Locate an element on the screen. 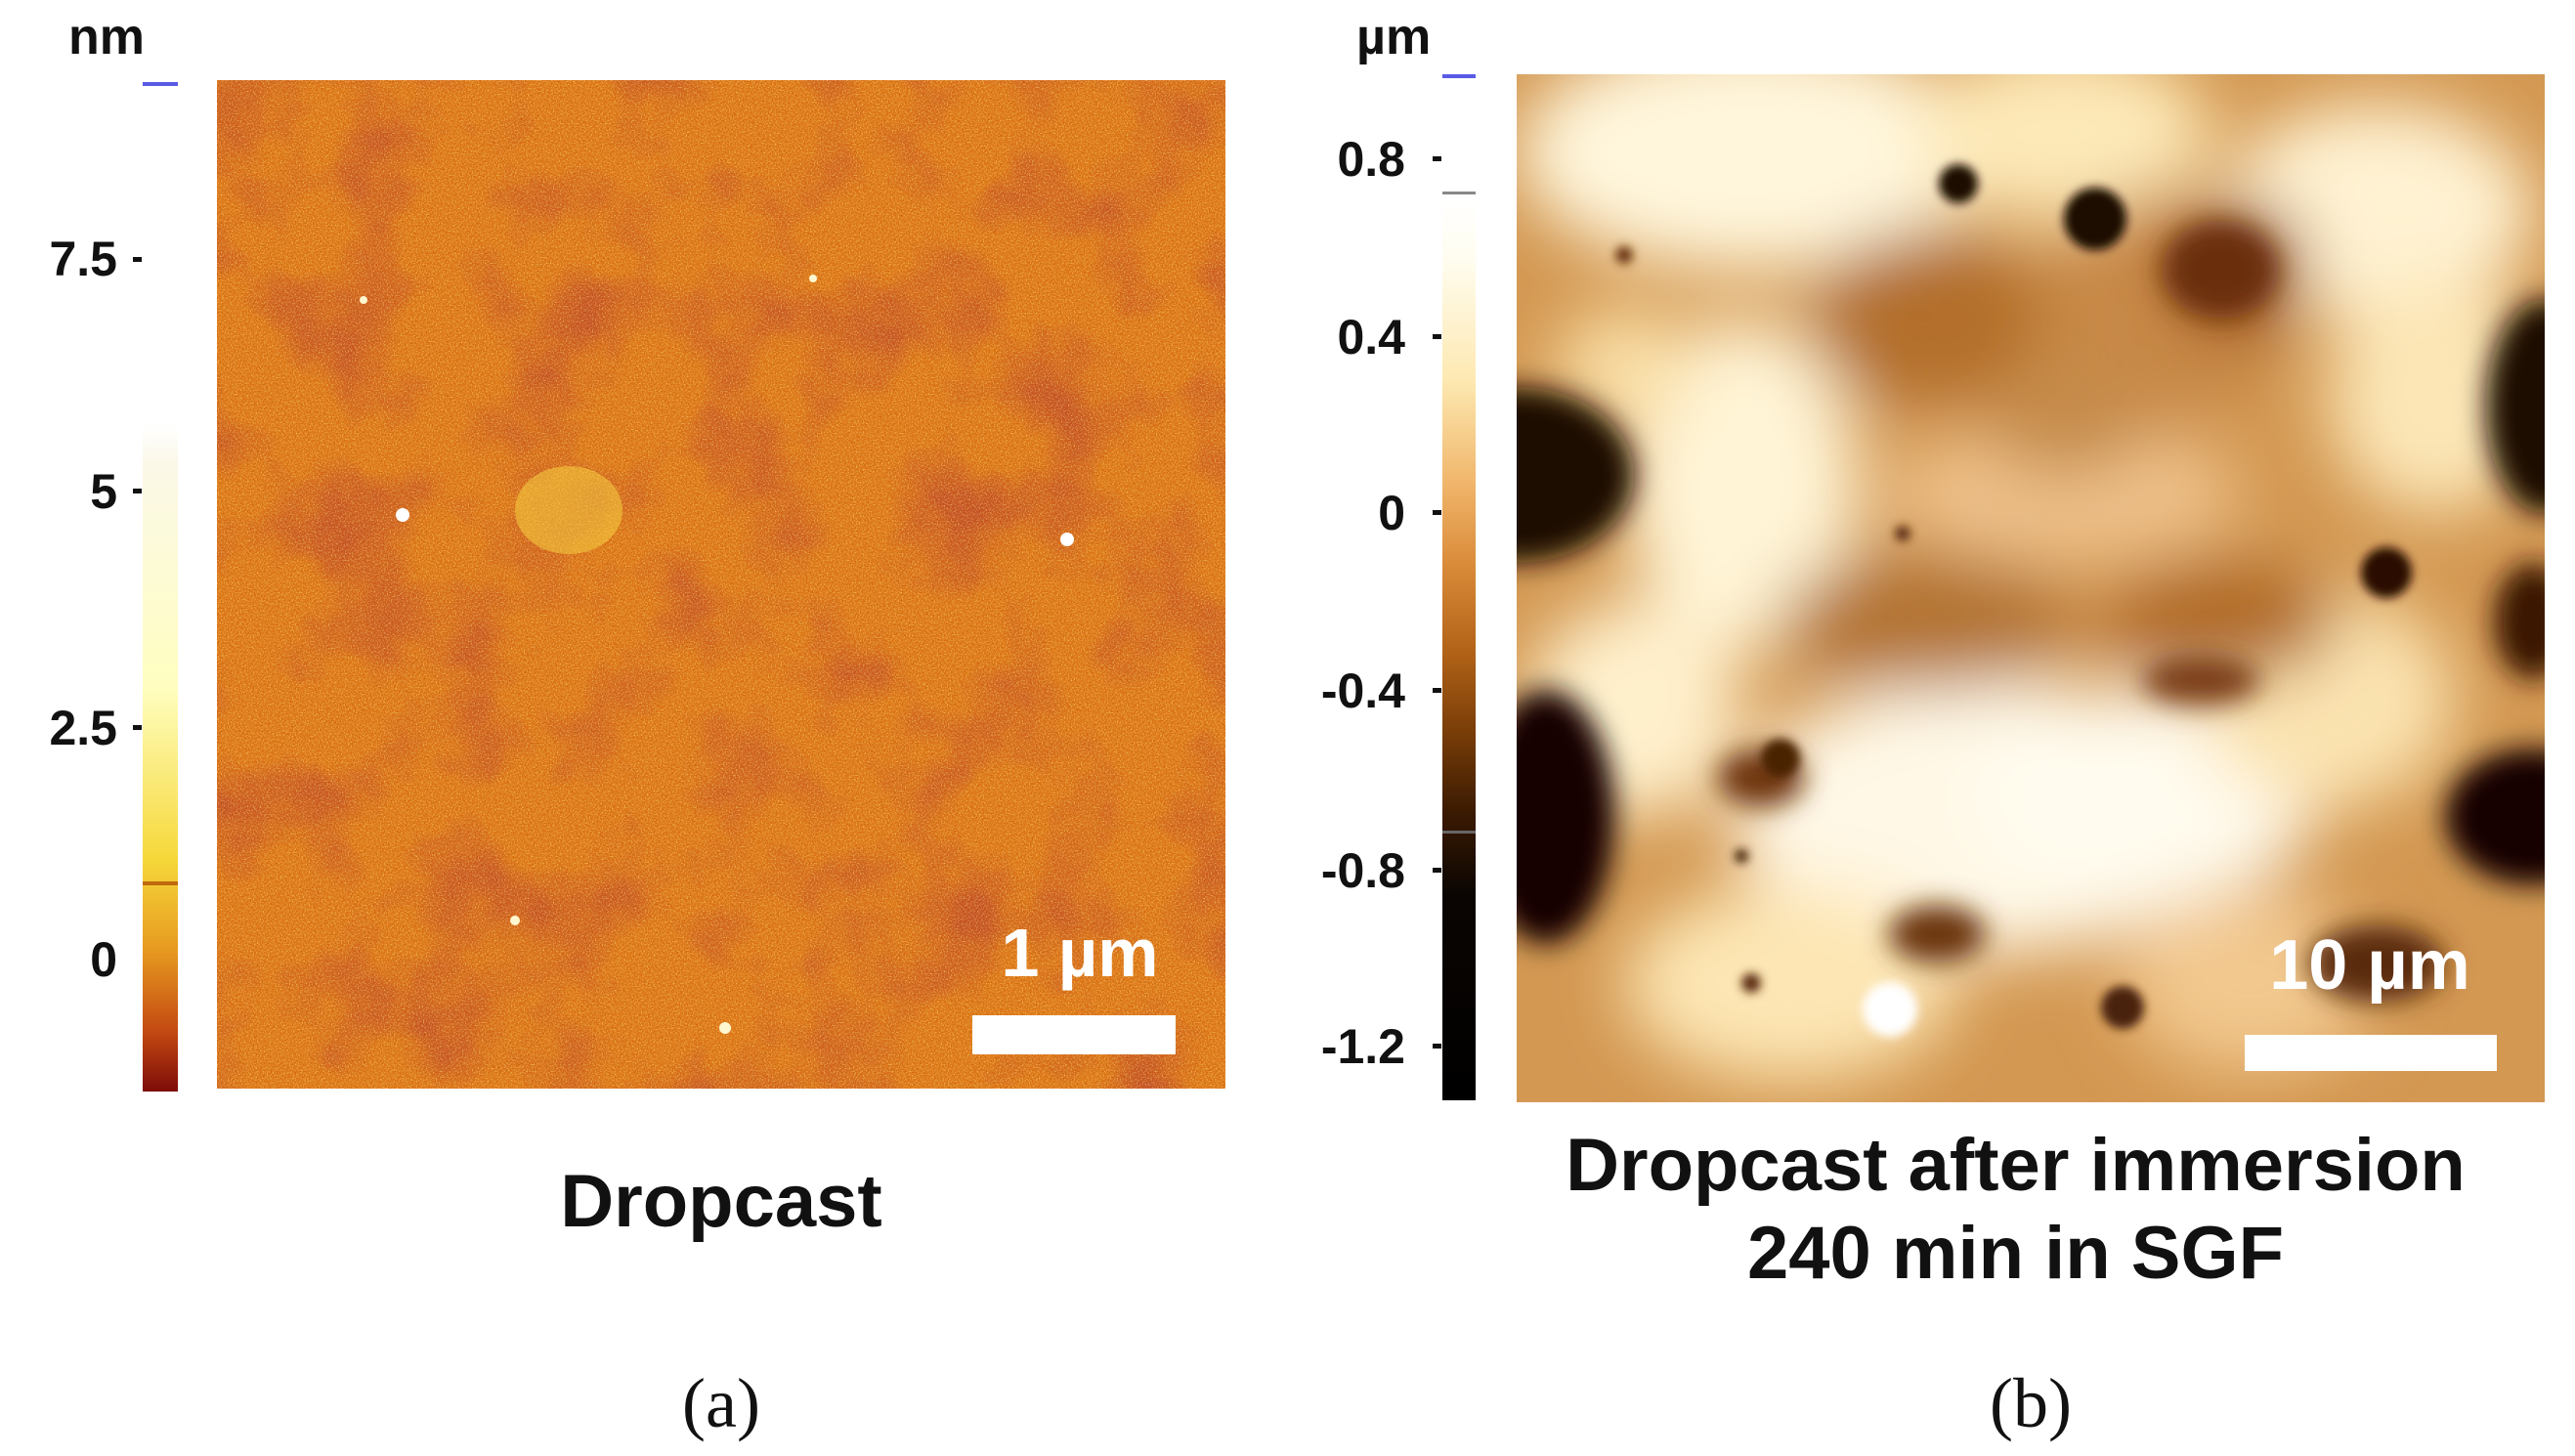 Image resolution: width=2575 pixels, height=1456 pixels. colorbar-a-mid-marker is located at coordinates (160, 883).